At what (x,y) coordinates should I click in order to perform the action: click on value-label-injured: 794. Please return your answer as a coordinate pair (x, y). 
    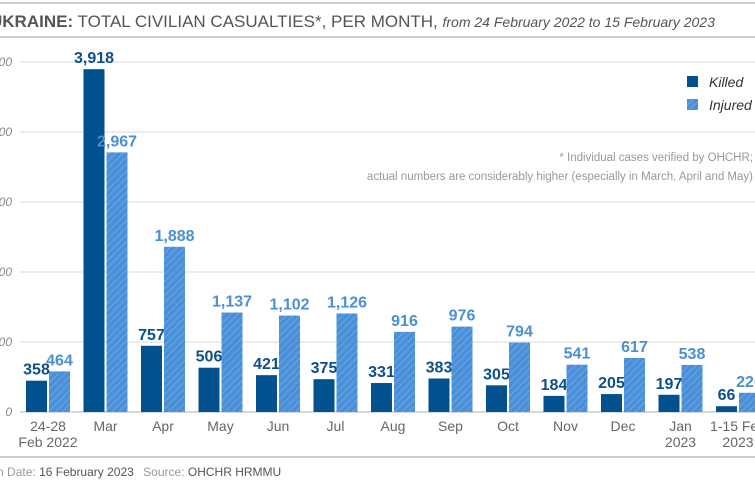
    Looking at the image, I should click on (519, 332).